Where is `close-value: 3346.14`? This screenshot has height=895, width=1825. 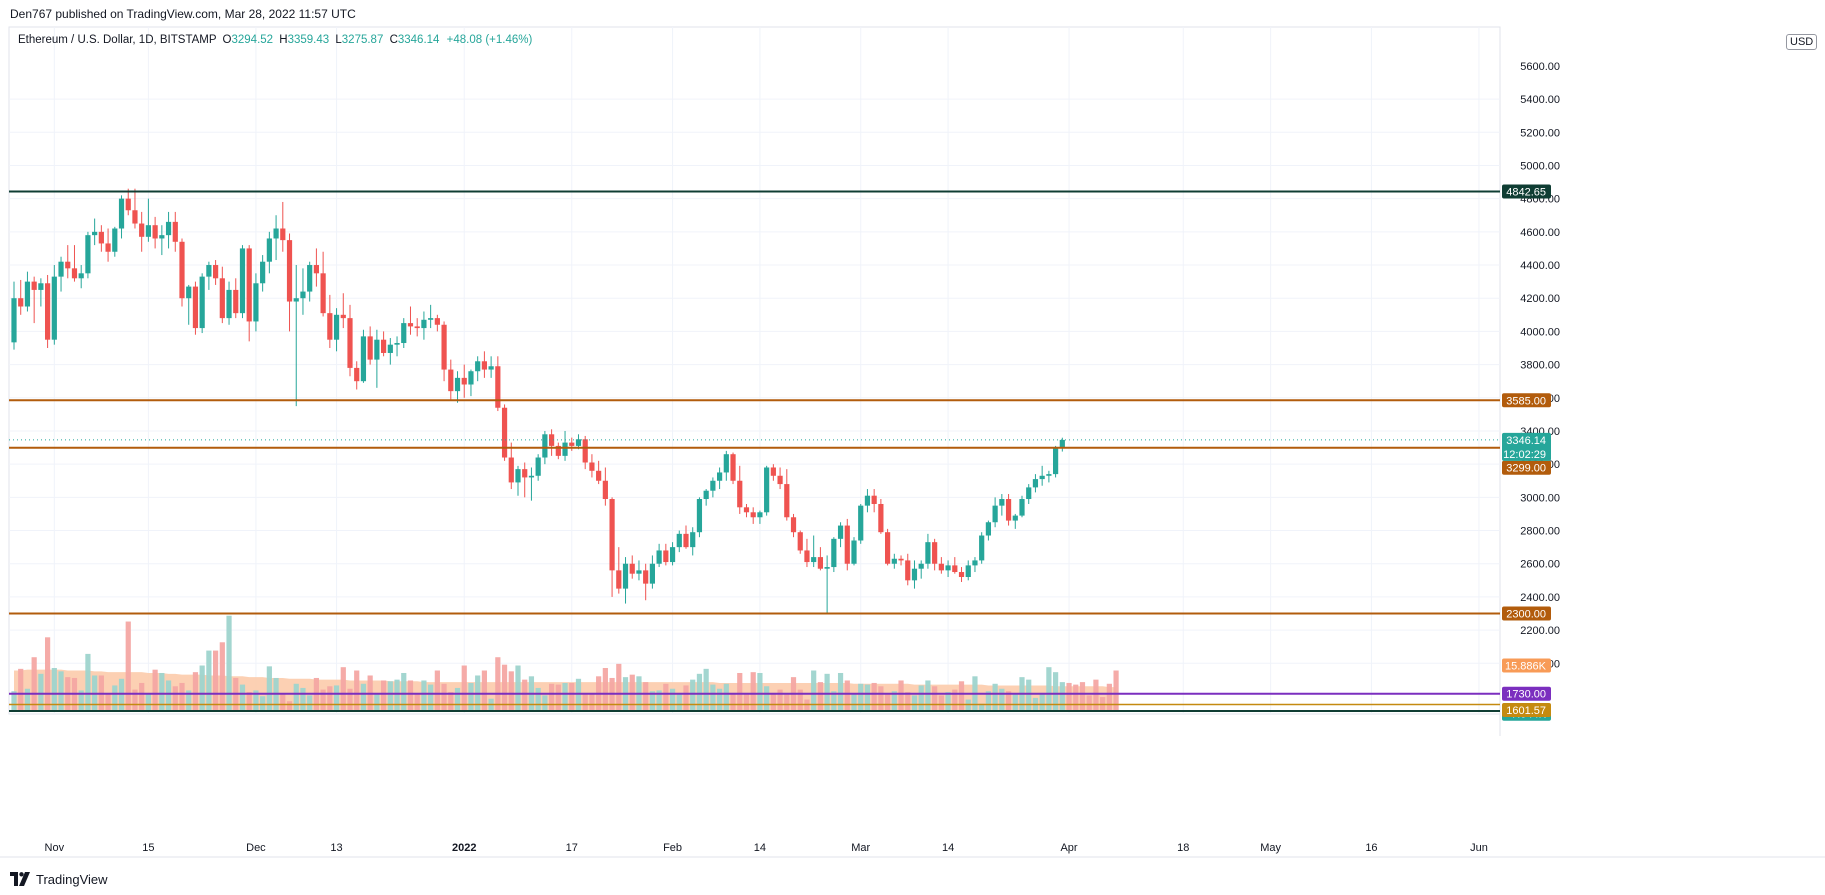
close-value: 3346.14 is located at coordinates (418, 40).